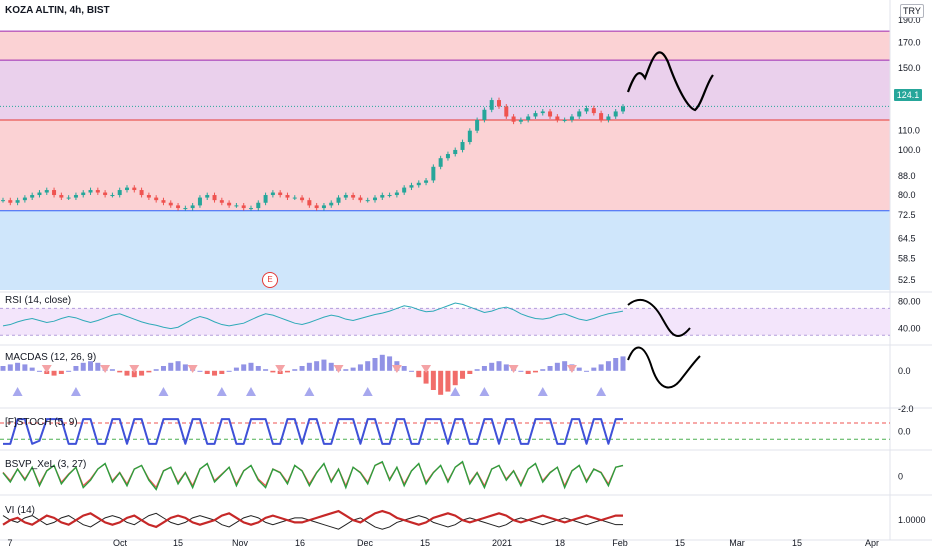 Image resolution: width=932 pixels, height=550 pixels. I want to click on time-axis-tick: Mar, so click(737, 543).